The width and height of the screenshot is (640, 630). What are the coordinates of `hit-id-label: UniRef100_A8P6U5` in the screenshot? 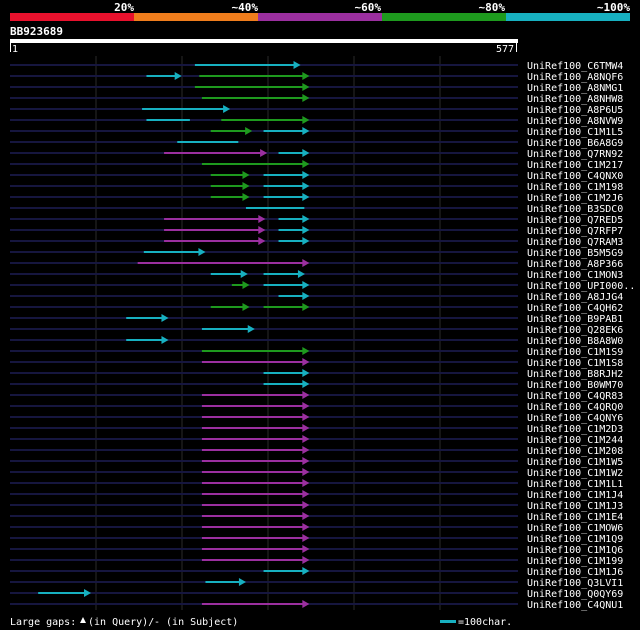 It's located at (575, 110).